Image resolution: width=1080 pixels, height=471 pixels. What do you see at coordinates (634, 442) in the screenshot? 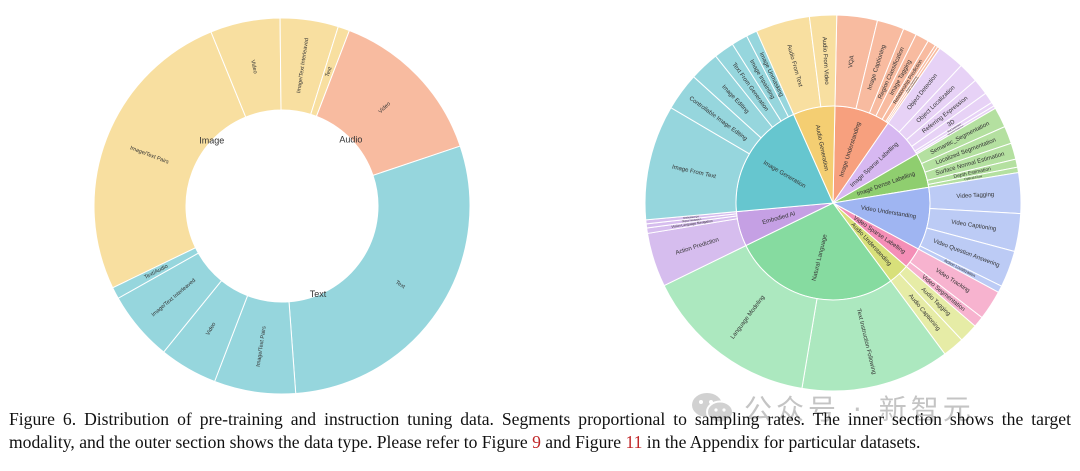
I see `figure-11-link: 11` at bounding box center [634, 442].